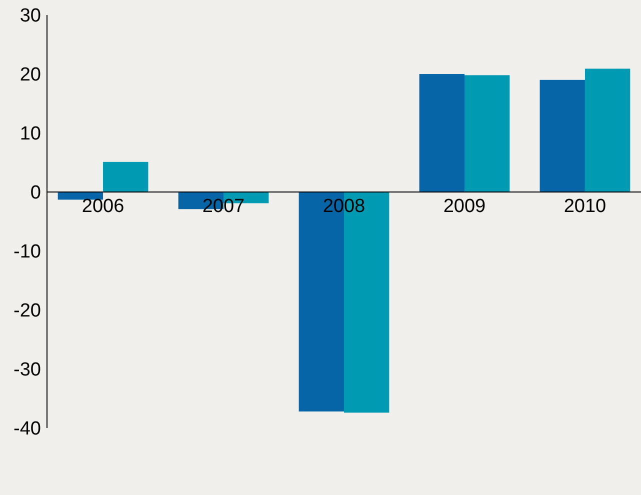 The image size is (641, 495). Describe the element at coordinates (103, 206) in the screenshot. I see `x-tick-label: 2006` at that location.